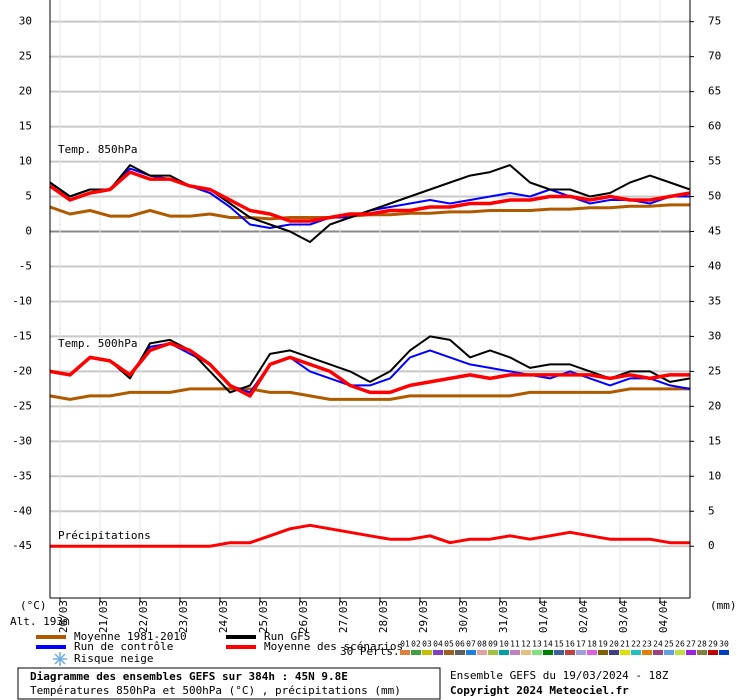 This screenshot has width=740, height=700. I want to click on perturbation-label: 21, so click(625, 644).